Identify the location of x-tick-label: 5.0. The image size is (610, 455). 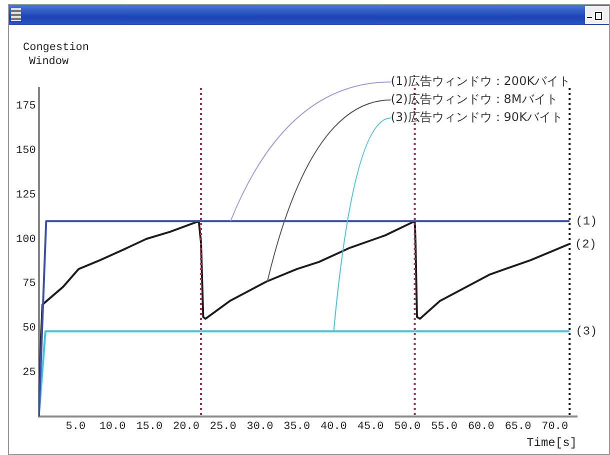
(76, 426).